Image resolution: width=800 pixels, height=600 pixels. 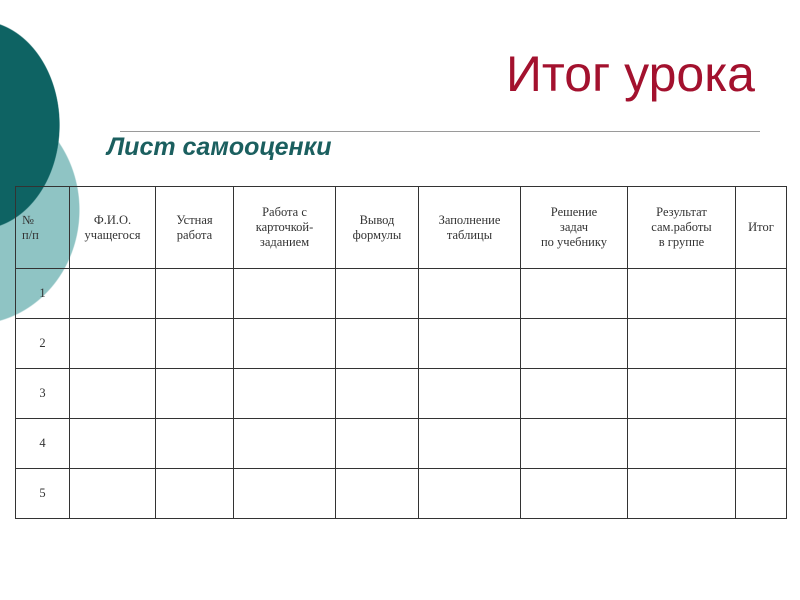 What do you see at coordinates (284, 212) in the screenshot?
I see `header-text: Работа с` at bounding box center [284, 212].